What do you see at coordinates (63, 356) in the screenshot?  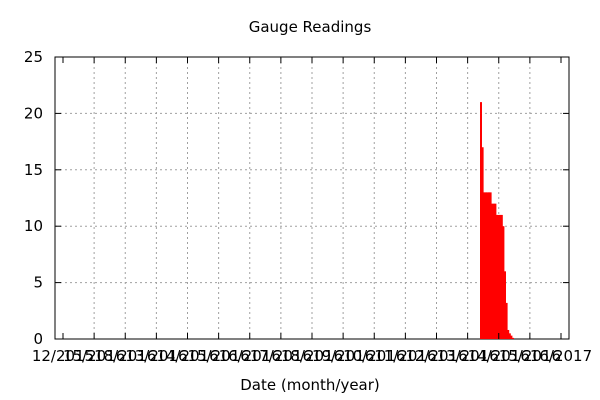 I see `x-tick-label: 12/2015` at bounding box center [63, 356].